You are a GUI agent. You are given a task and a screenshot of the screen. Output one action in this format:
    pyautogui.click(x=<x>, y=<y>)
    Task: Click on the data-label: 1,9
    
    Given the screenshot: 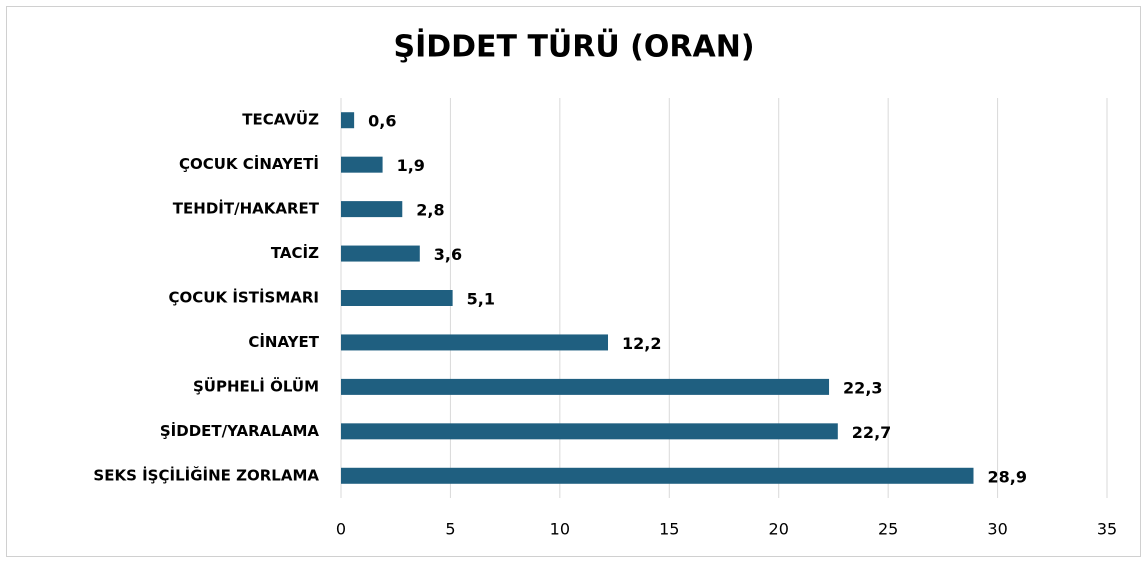 What is the action you would take?
    pyautogui.click(x=411, y=165)
    